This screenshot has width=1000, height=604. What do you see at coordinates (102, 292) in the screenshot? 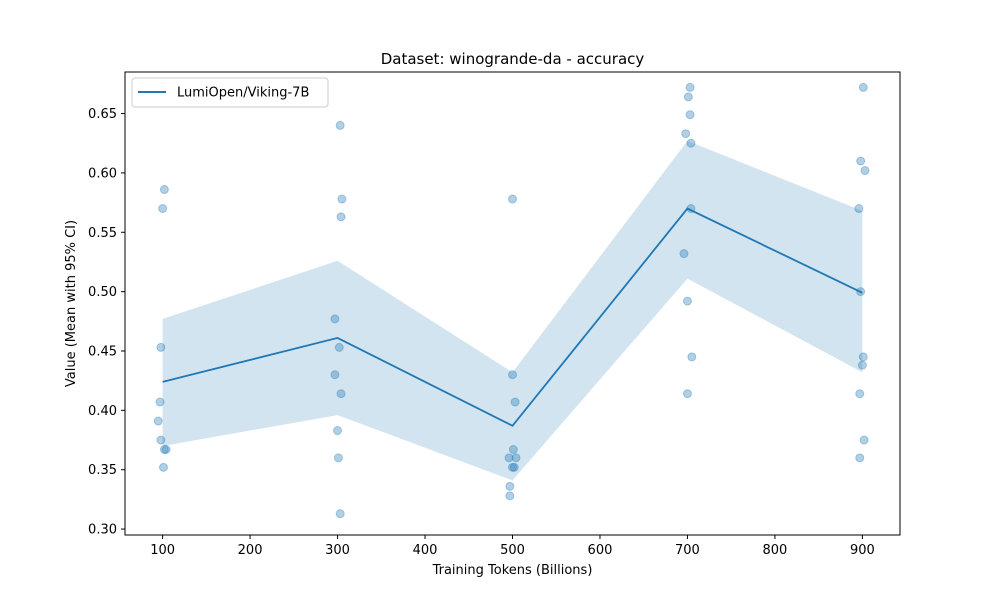
I see `y-tick-label: 0.50` at bounding box center [102, 292].